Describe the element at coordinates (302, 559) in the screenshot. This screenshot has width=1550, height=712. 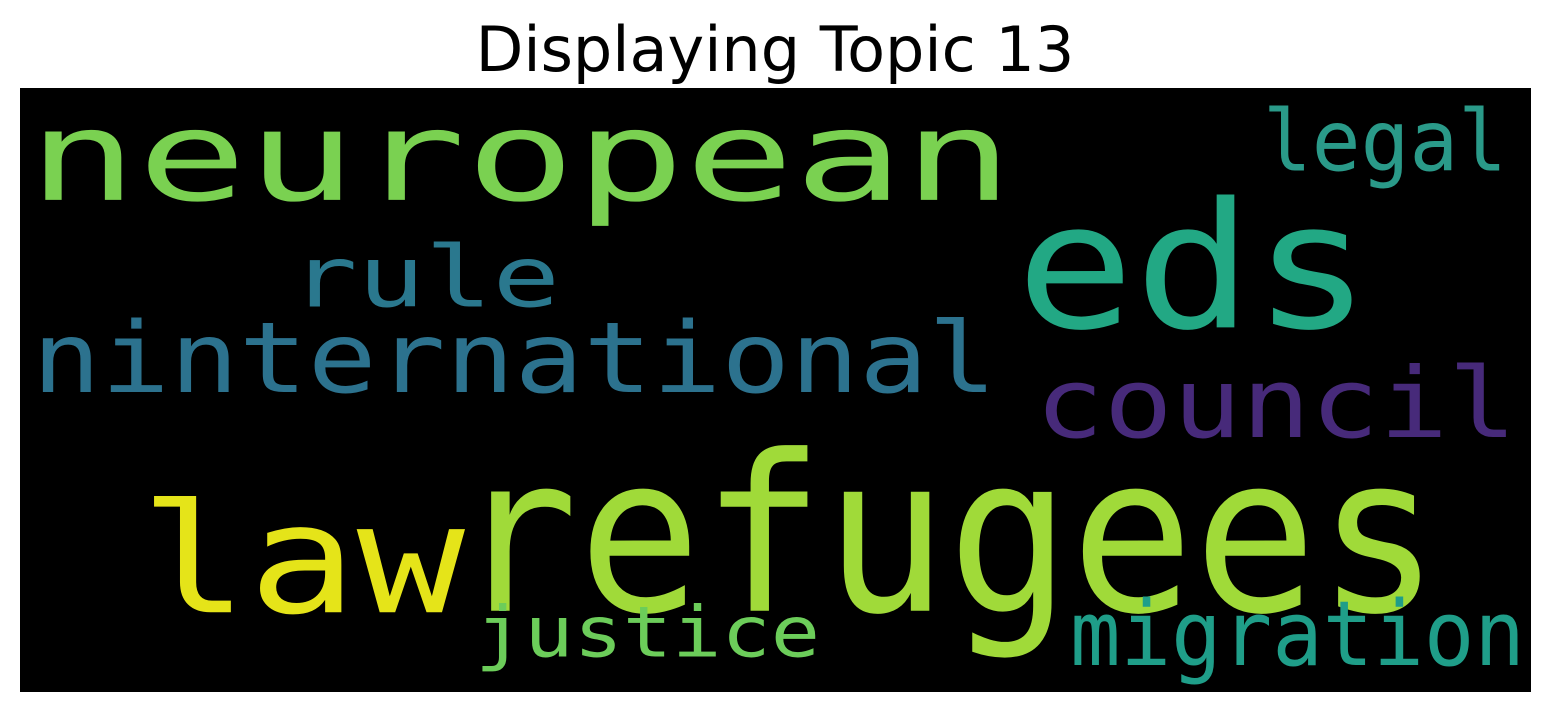
I see `word-law: law` at that location.